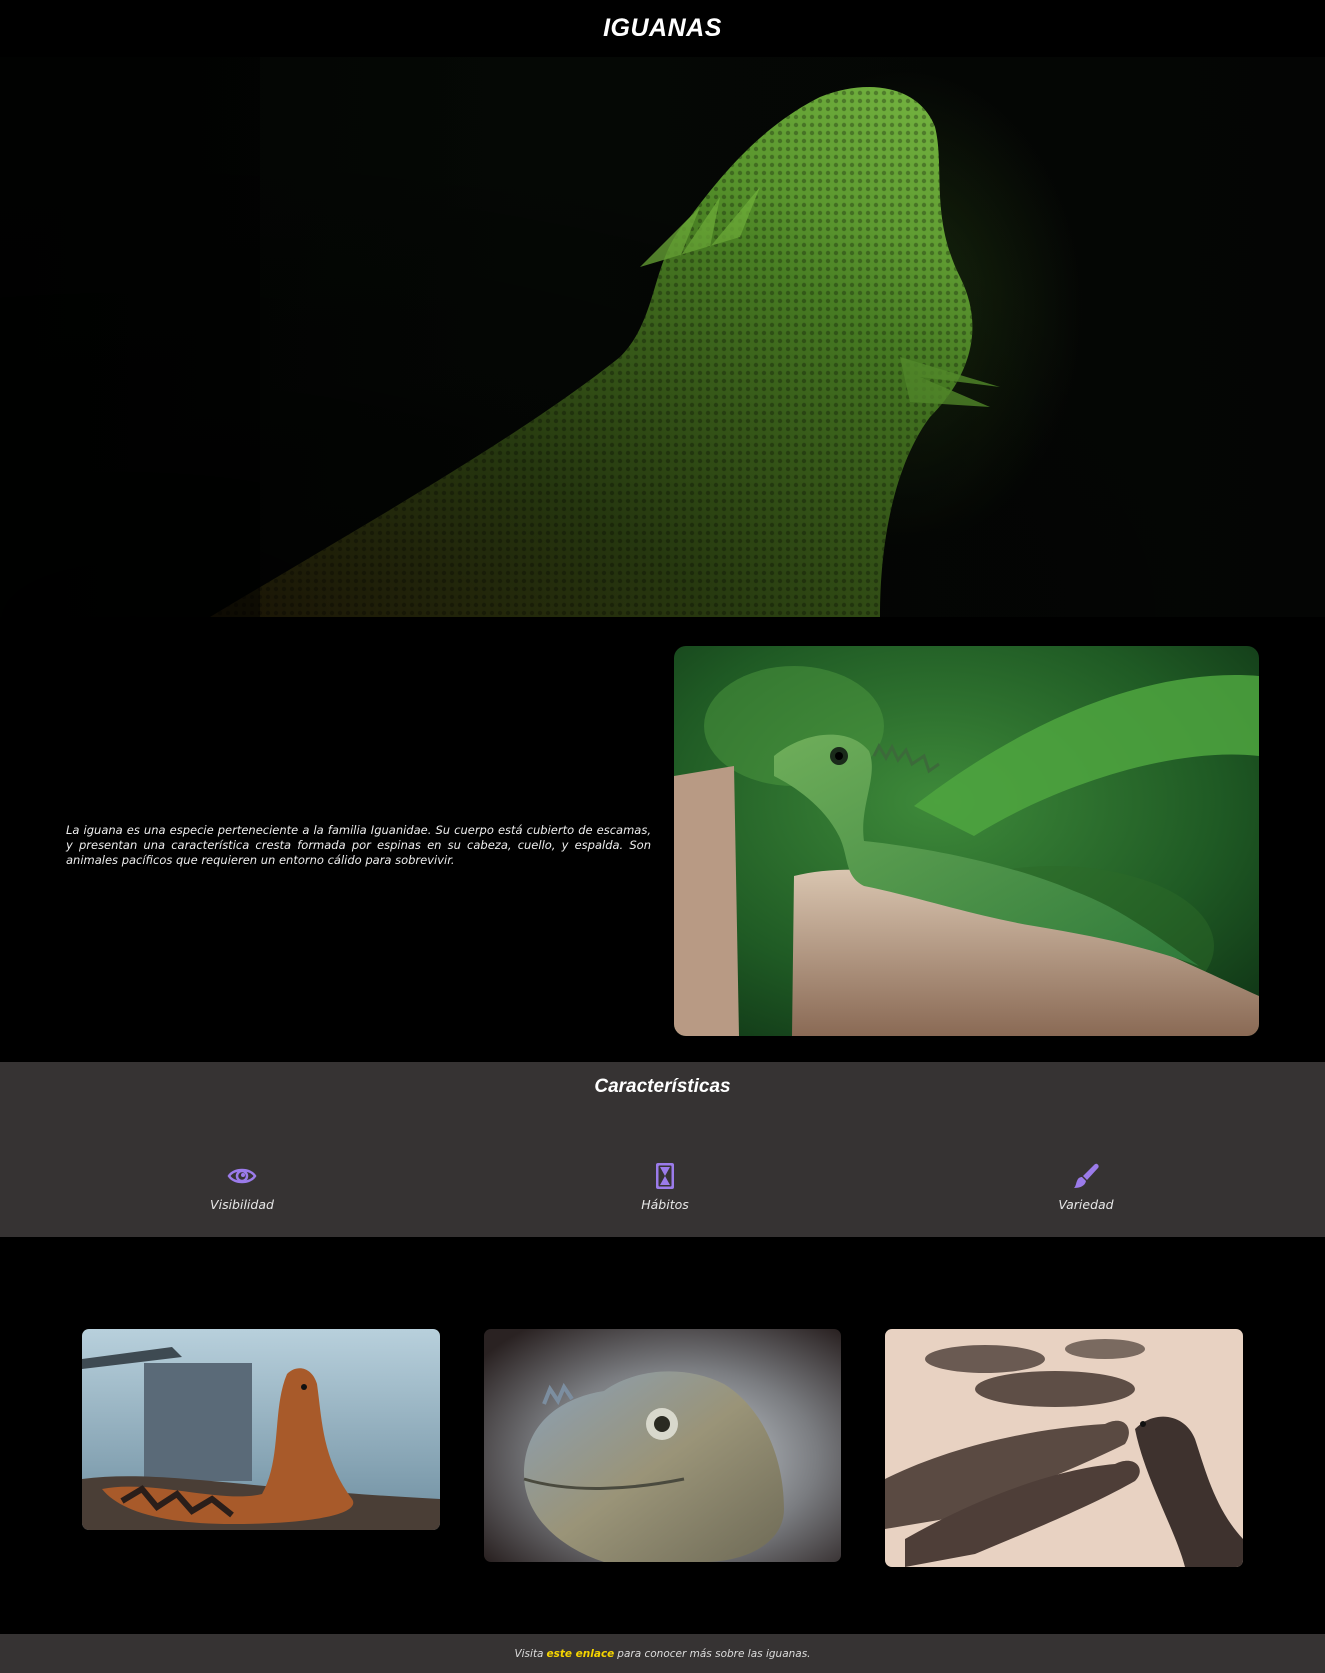 The height and width of the screenshot is (1673, 1325). Describe the element at coordinates (665, 1204) in the screenshot. I see `feature-label: Hábitos` at that location.